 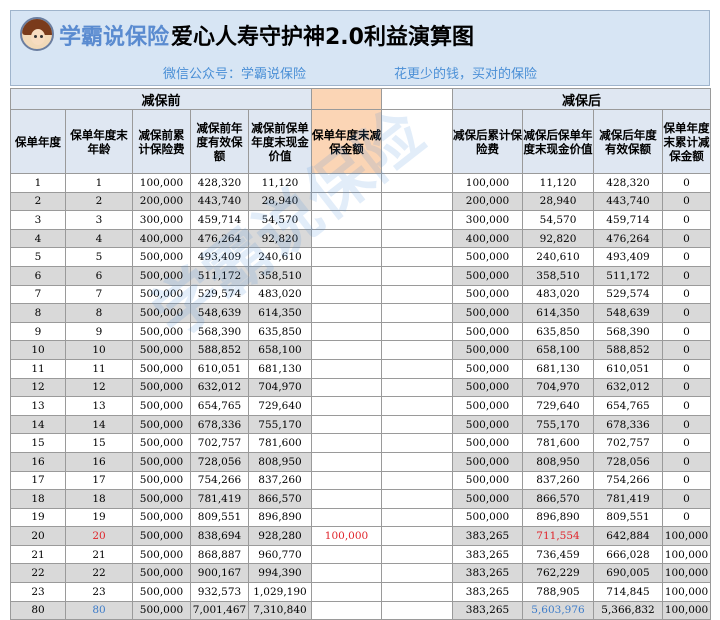 I want to click on table-cell: 681,130, so click(x=558, y=368).